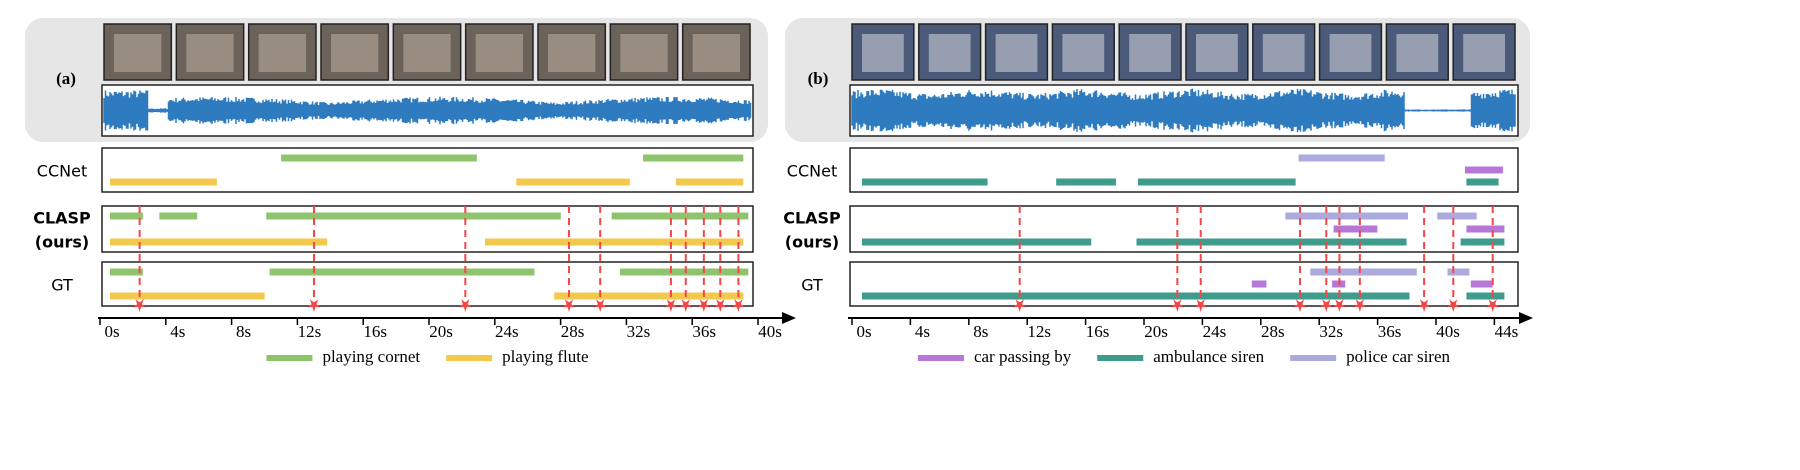 The height and width of the screenshot is (470, 1800). What do you see at coordinates (371, 356) in the screenshot?
I see `legend-label: playing cornet` at bounding box center [371, 356].